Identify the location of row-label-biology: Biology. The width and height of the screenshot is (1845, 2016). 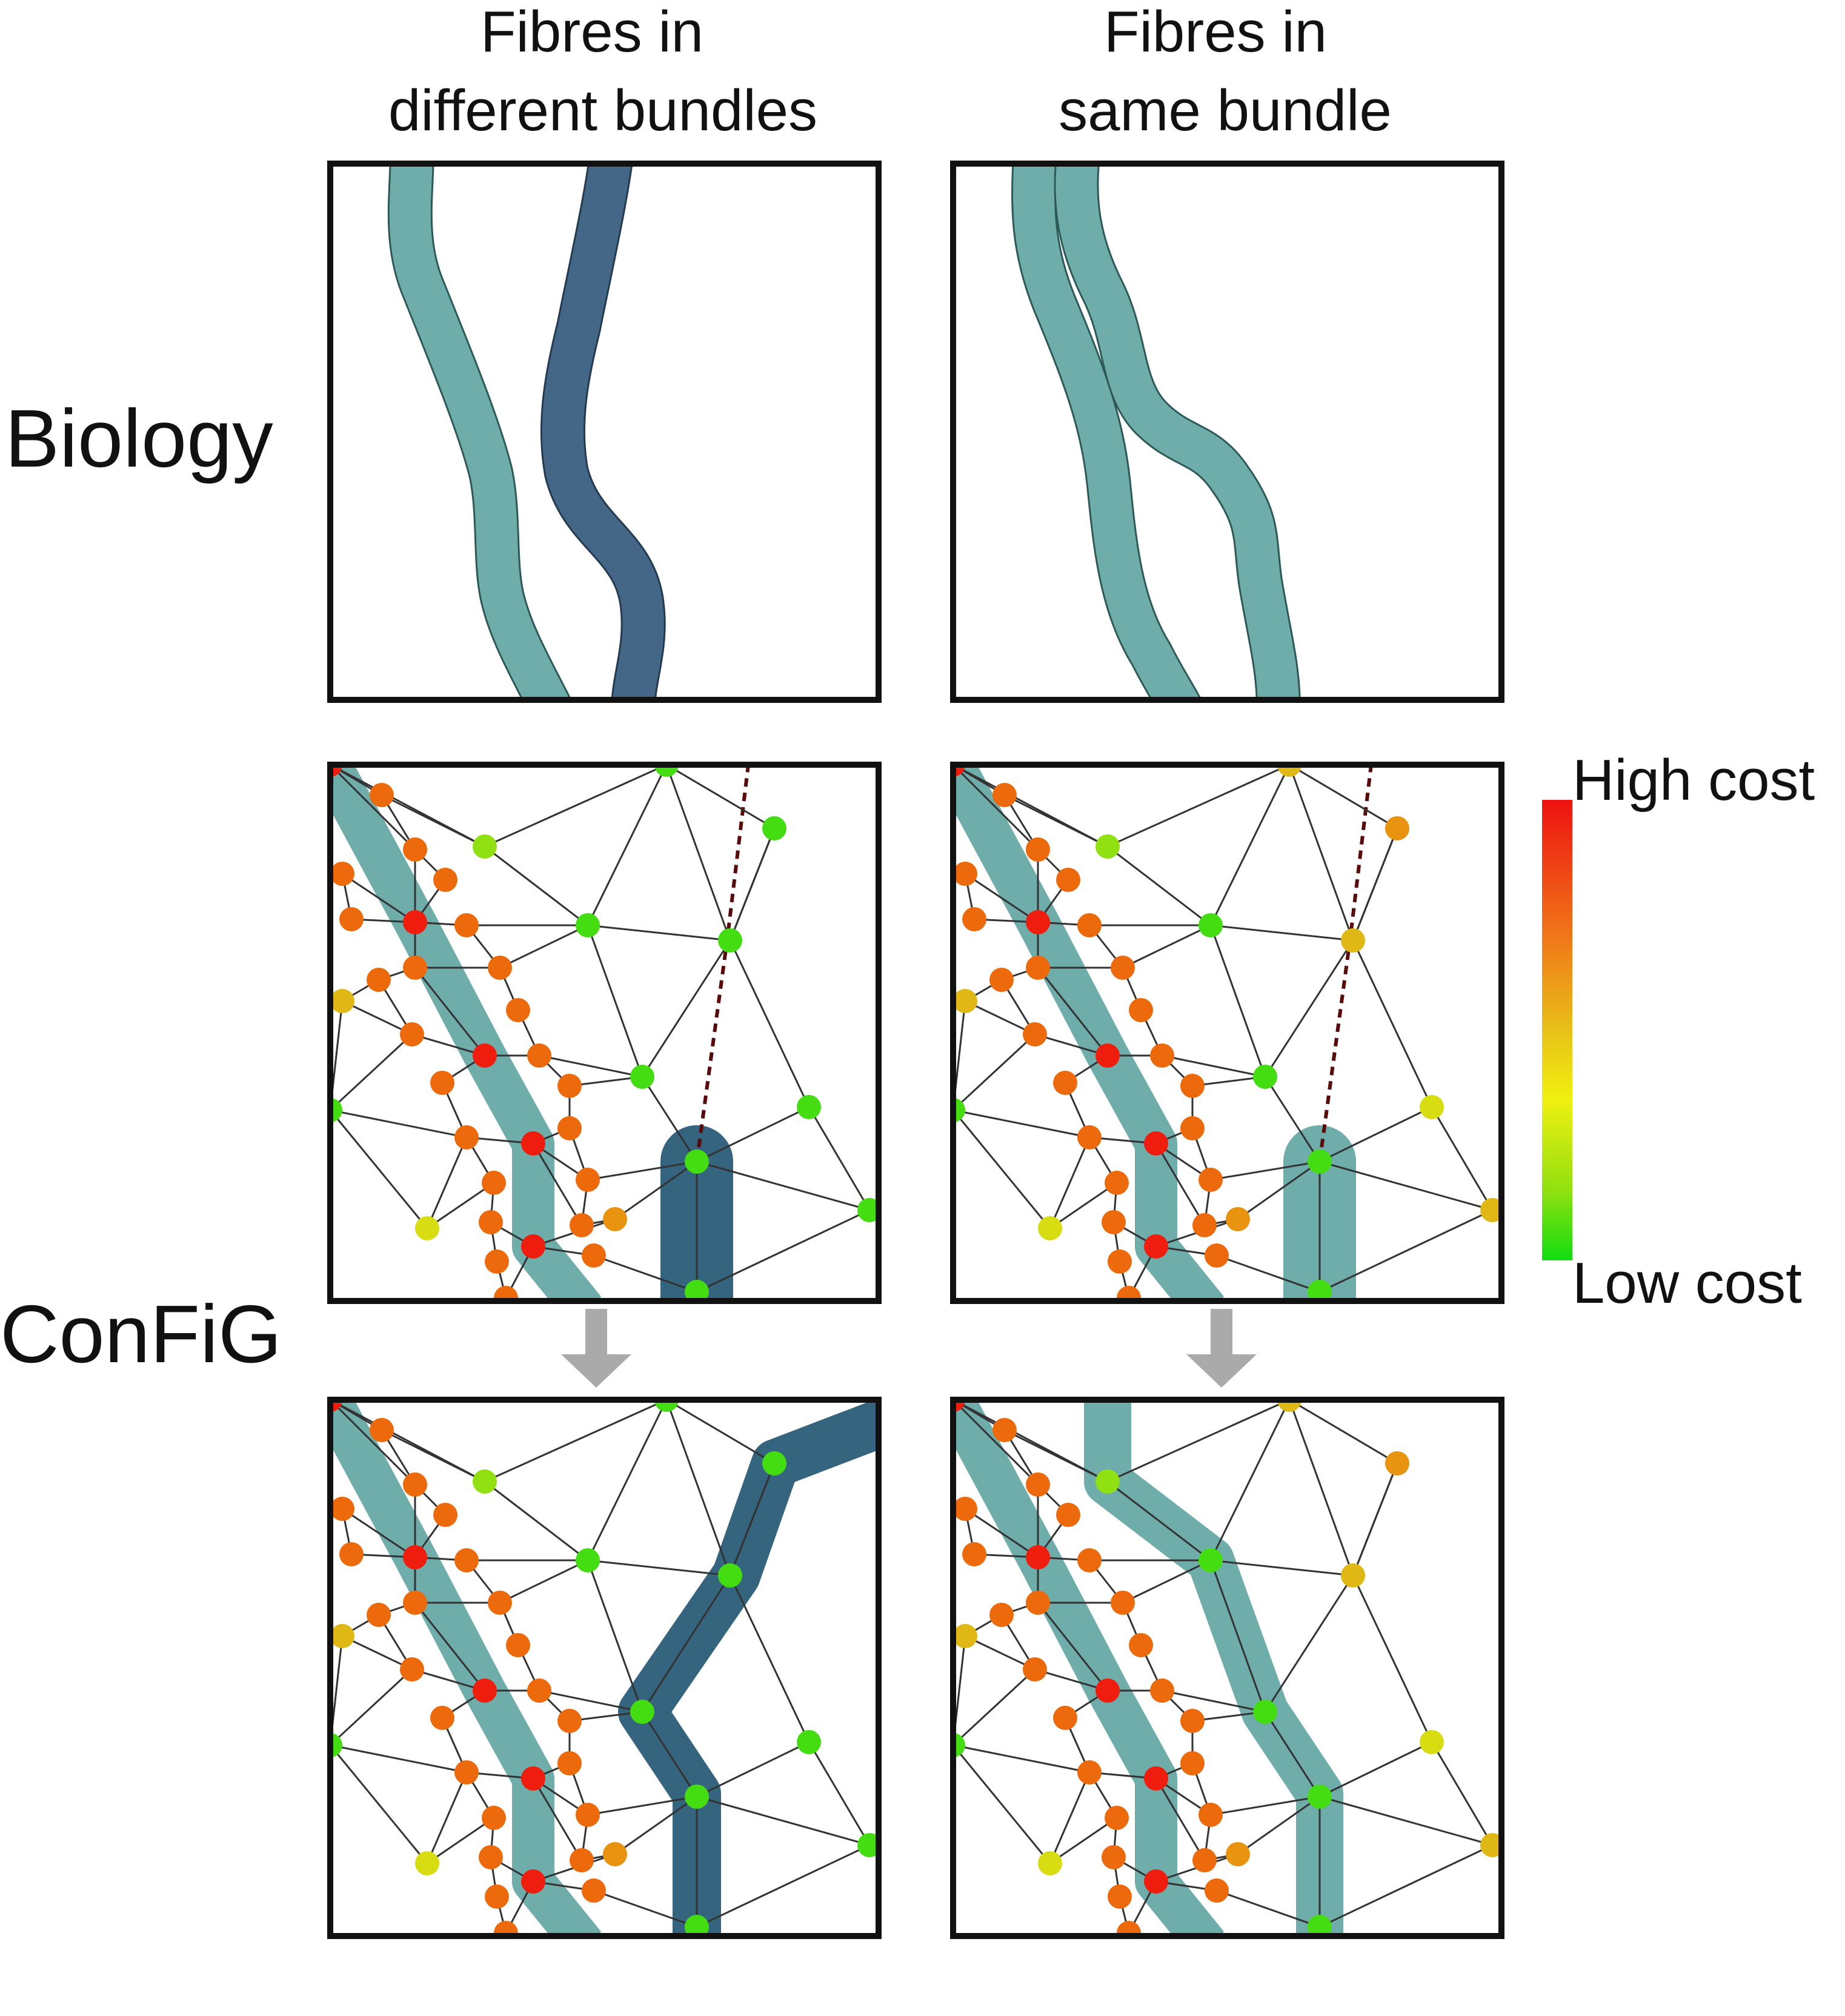
(139, 438).